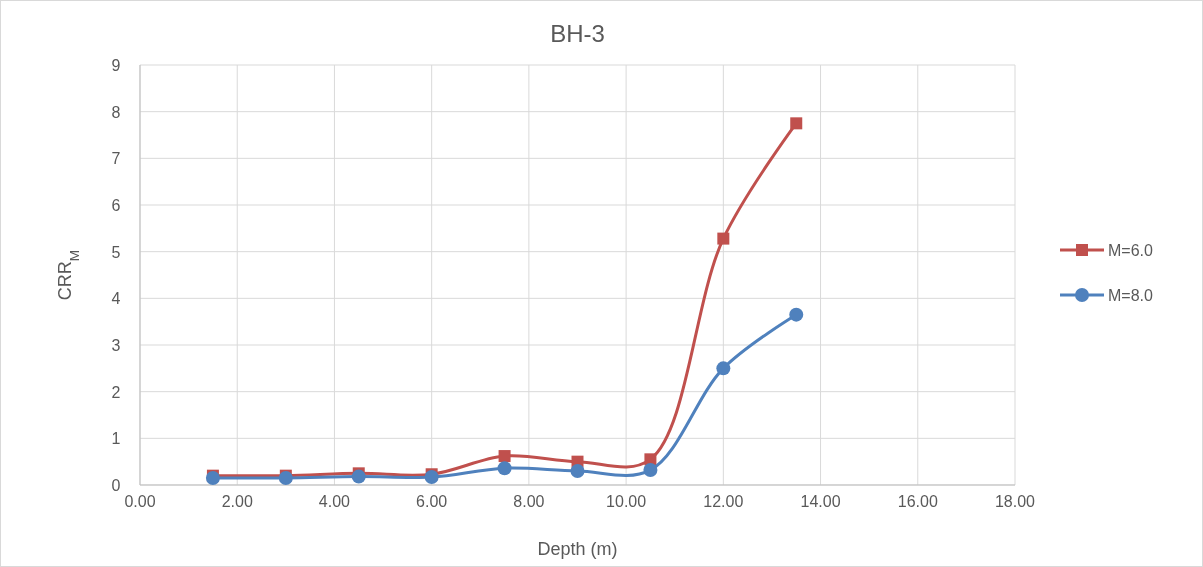  What do you see at coordinates (917, 501) in the screenshot?
I see `x-tick-label: 16.00` at bounding box center [917, 501].